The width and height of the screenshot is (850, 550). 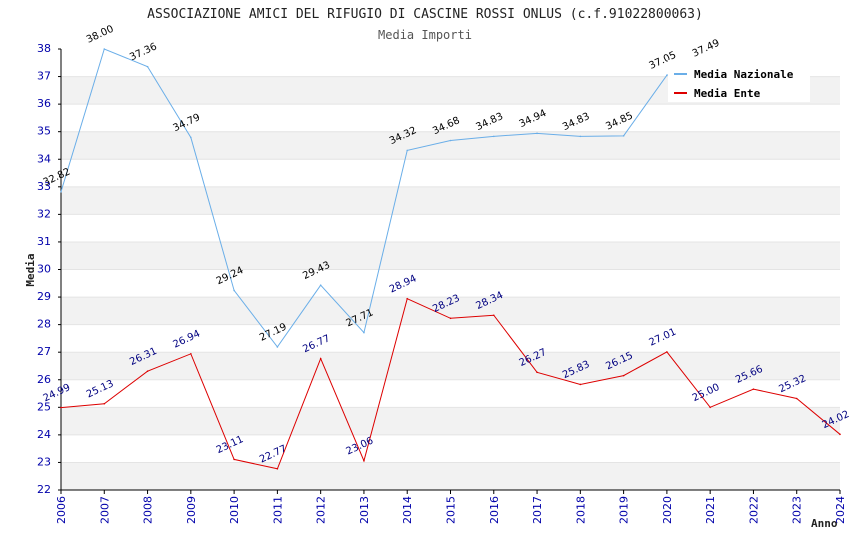 I want to click on legend-label-ente: Media Ente, so click(x=727, y=93).